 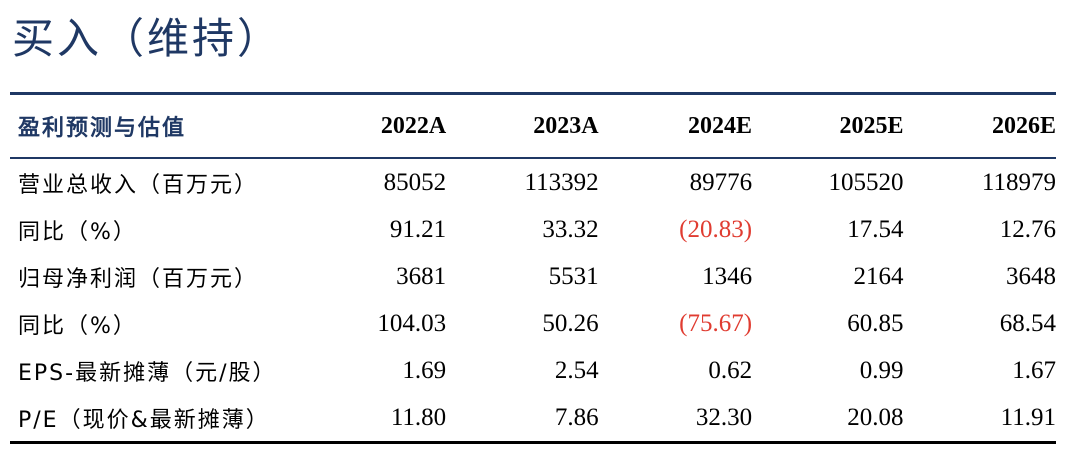 I want to click on value-cell: 32.30, so click(x=724, y=417).